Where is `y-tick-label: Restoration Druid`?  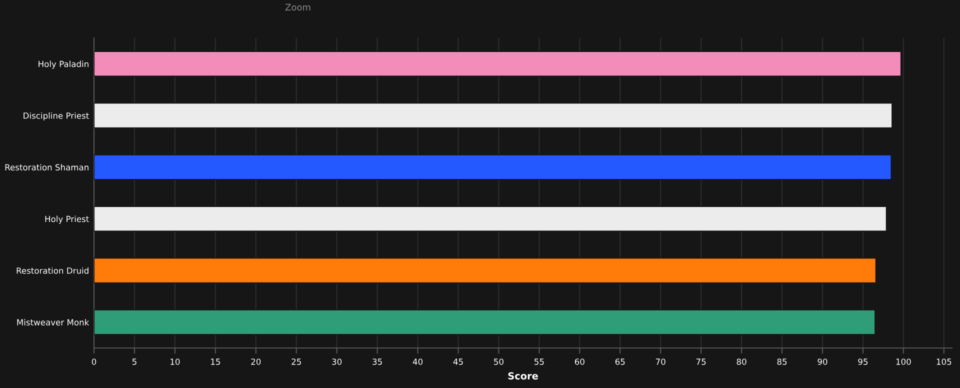
y-tick-label: Restoration Druid is located at coordinates (52, 270).